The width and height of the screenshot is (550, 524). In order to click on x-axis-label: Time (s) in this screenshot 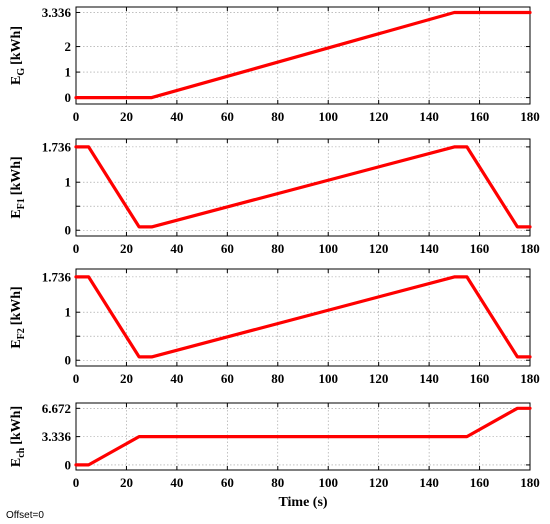, I will do `click(302, 502)`.